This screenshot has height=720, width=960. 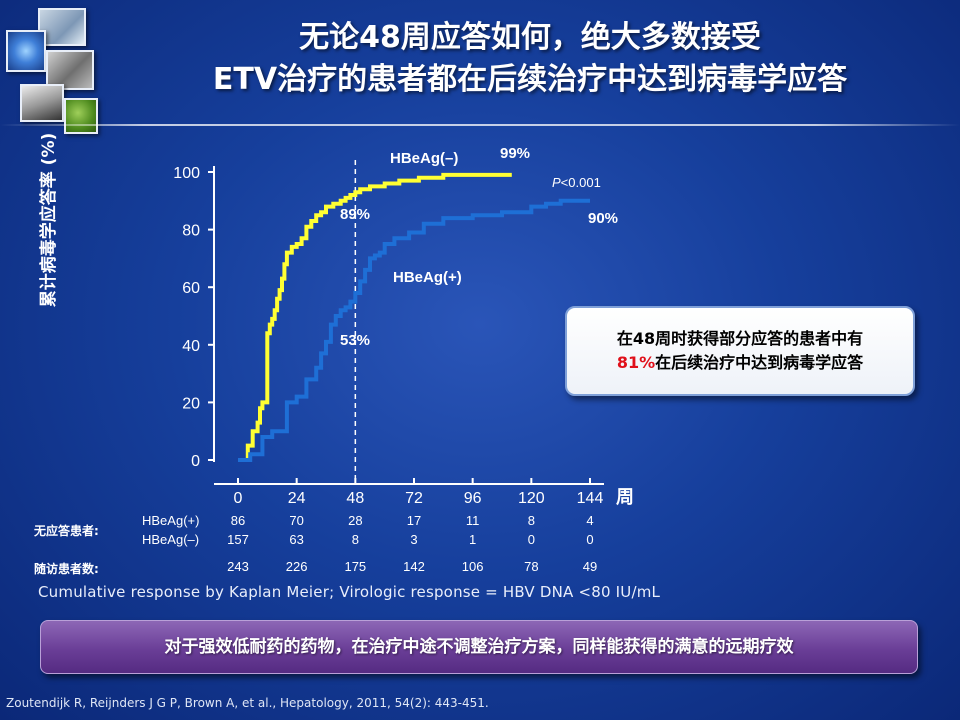 I want to click on risk-value-hbeag-neg: 157, so click(x=238, y=539).